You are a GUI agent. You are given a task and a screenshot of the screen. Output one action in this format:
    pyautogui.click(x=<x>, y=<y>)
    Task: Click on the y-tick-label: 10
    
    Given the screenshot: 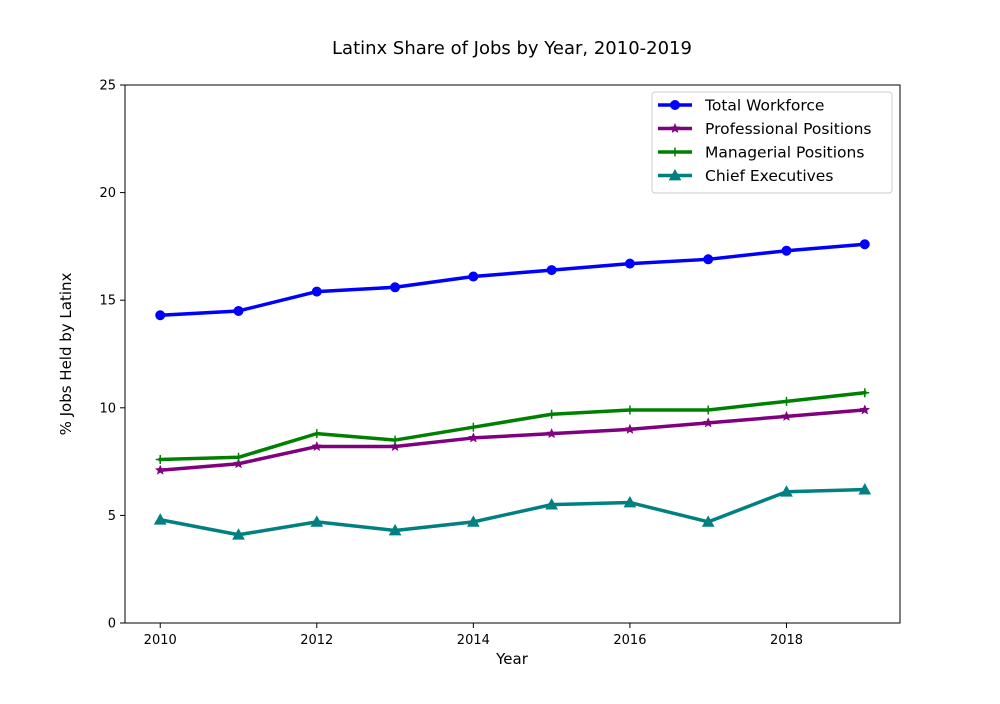 What is the action you would take?
    pyautogui.click(x=107, y=408)
    